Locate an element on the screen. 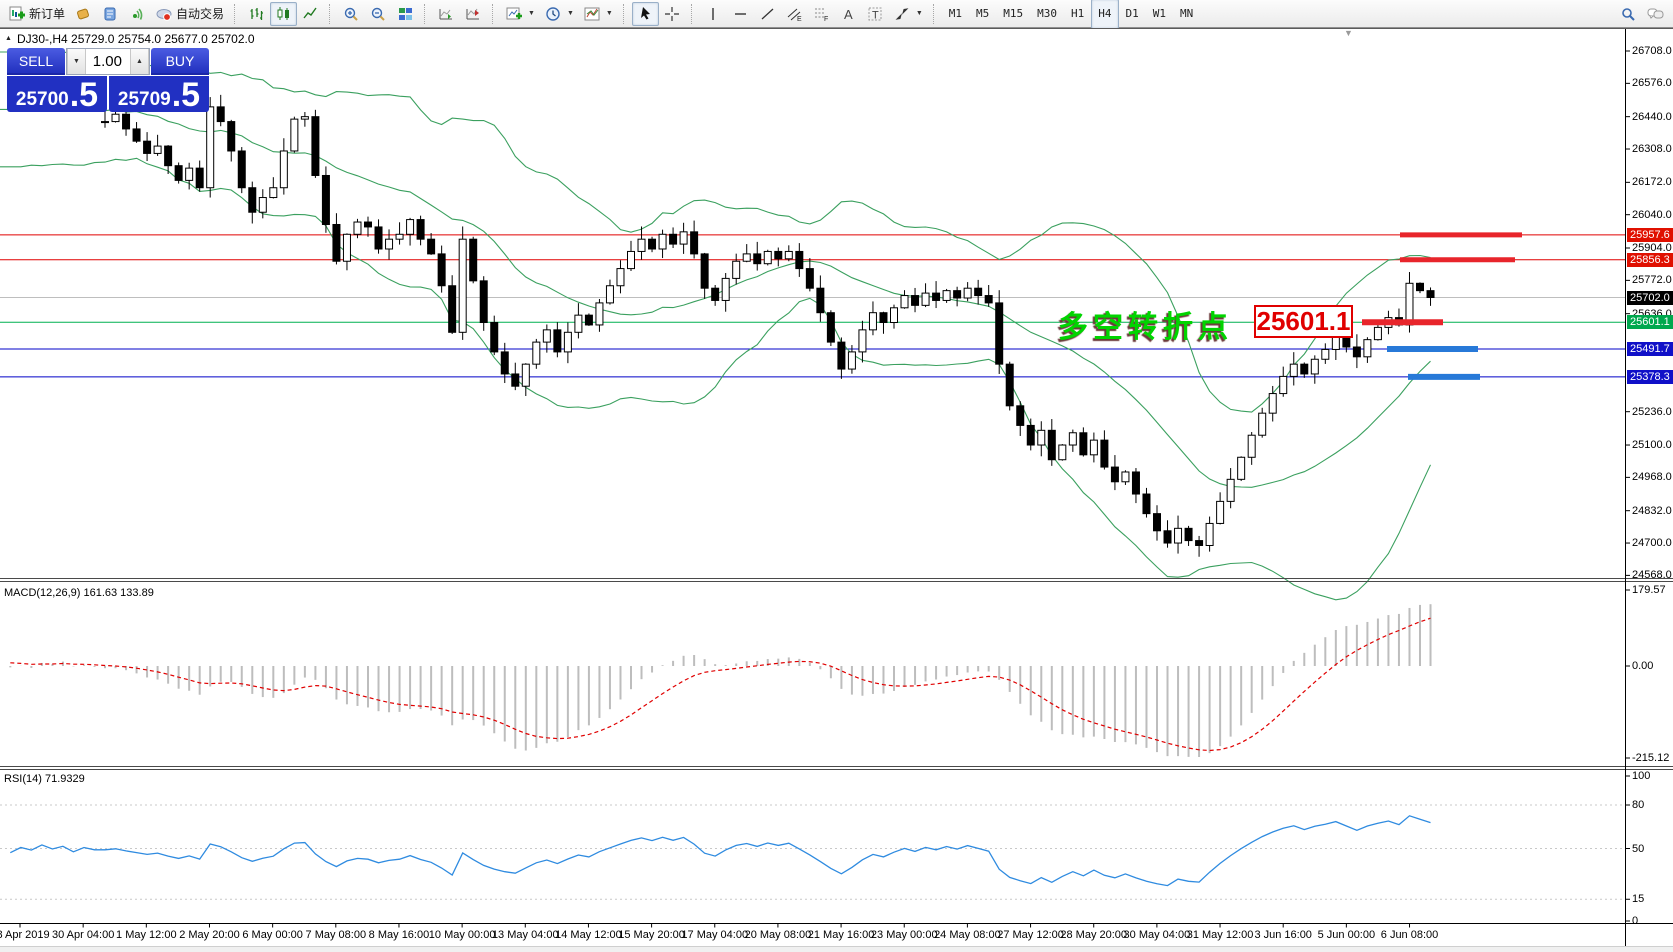 The width and height of the screenshot is (1673, 952). templates-button: ▼ is located at coordinates (598, 14).